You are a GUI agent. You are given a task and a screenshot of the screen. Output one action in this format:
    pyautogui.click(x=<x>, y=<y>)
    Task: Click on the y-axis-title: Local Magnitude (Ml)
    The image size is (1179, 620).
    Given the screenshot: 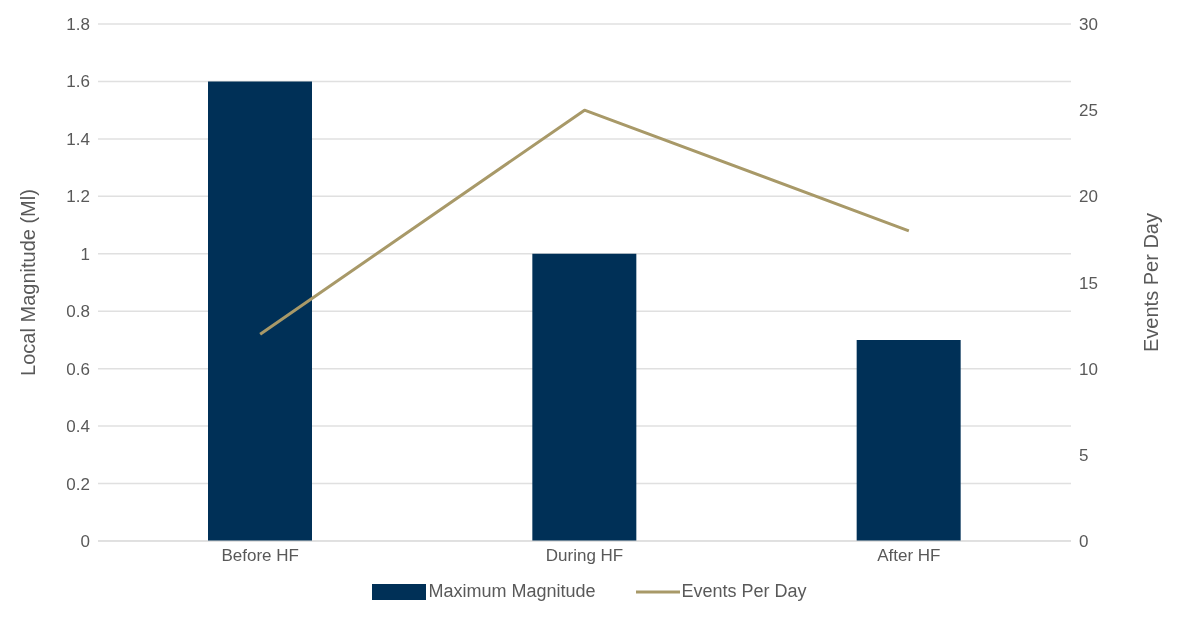 What is the action you would take?
    pyautogui.click(x=28, y=282)
    